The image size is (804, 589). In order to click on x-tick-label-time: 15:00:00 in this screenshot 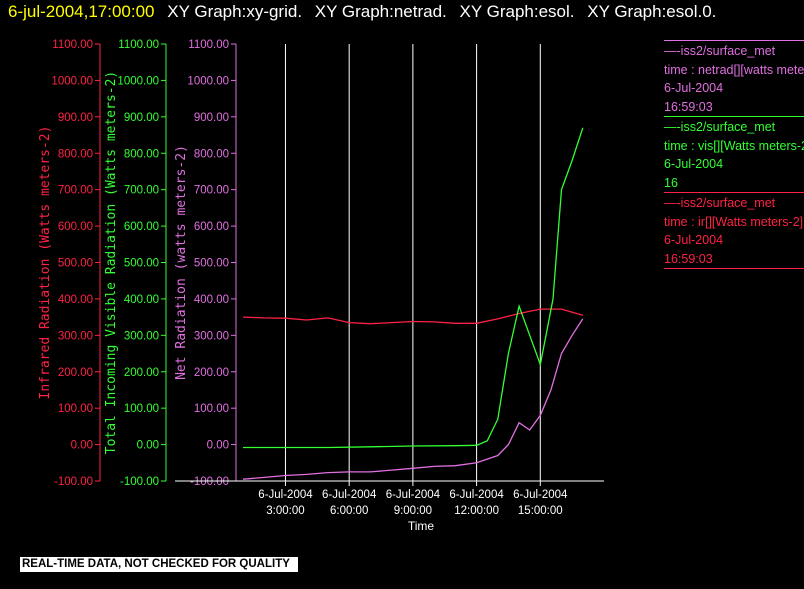, I will do `click(540, 511)`.